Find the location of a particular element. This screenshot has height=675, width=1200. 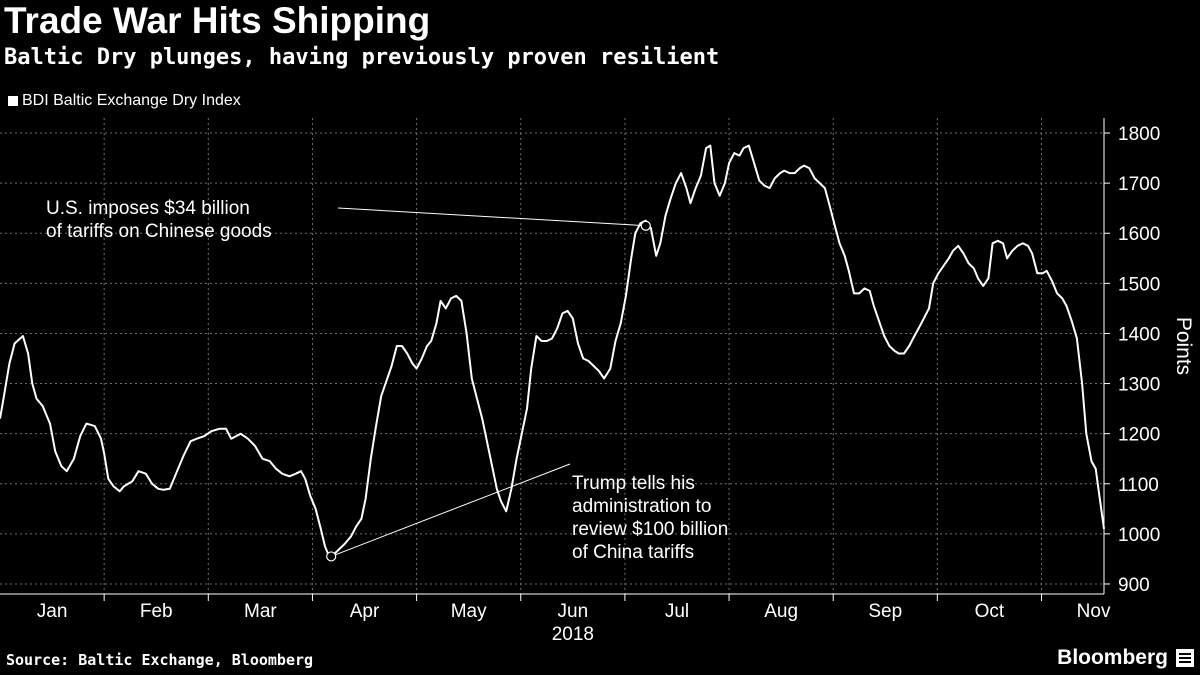

y-axis-title: Points is located at coordinates (1183, 346).